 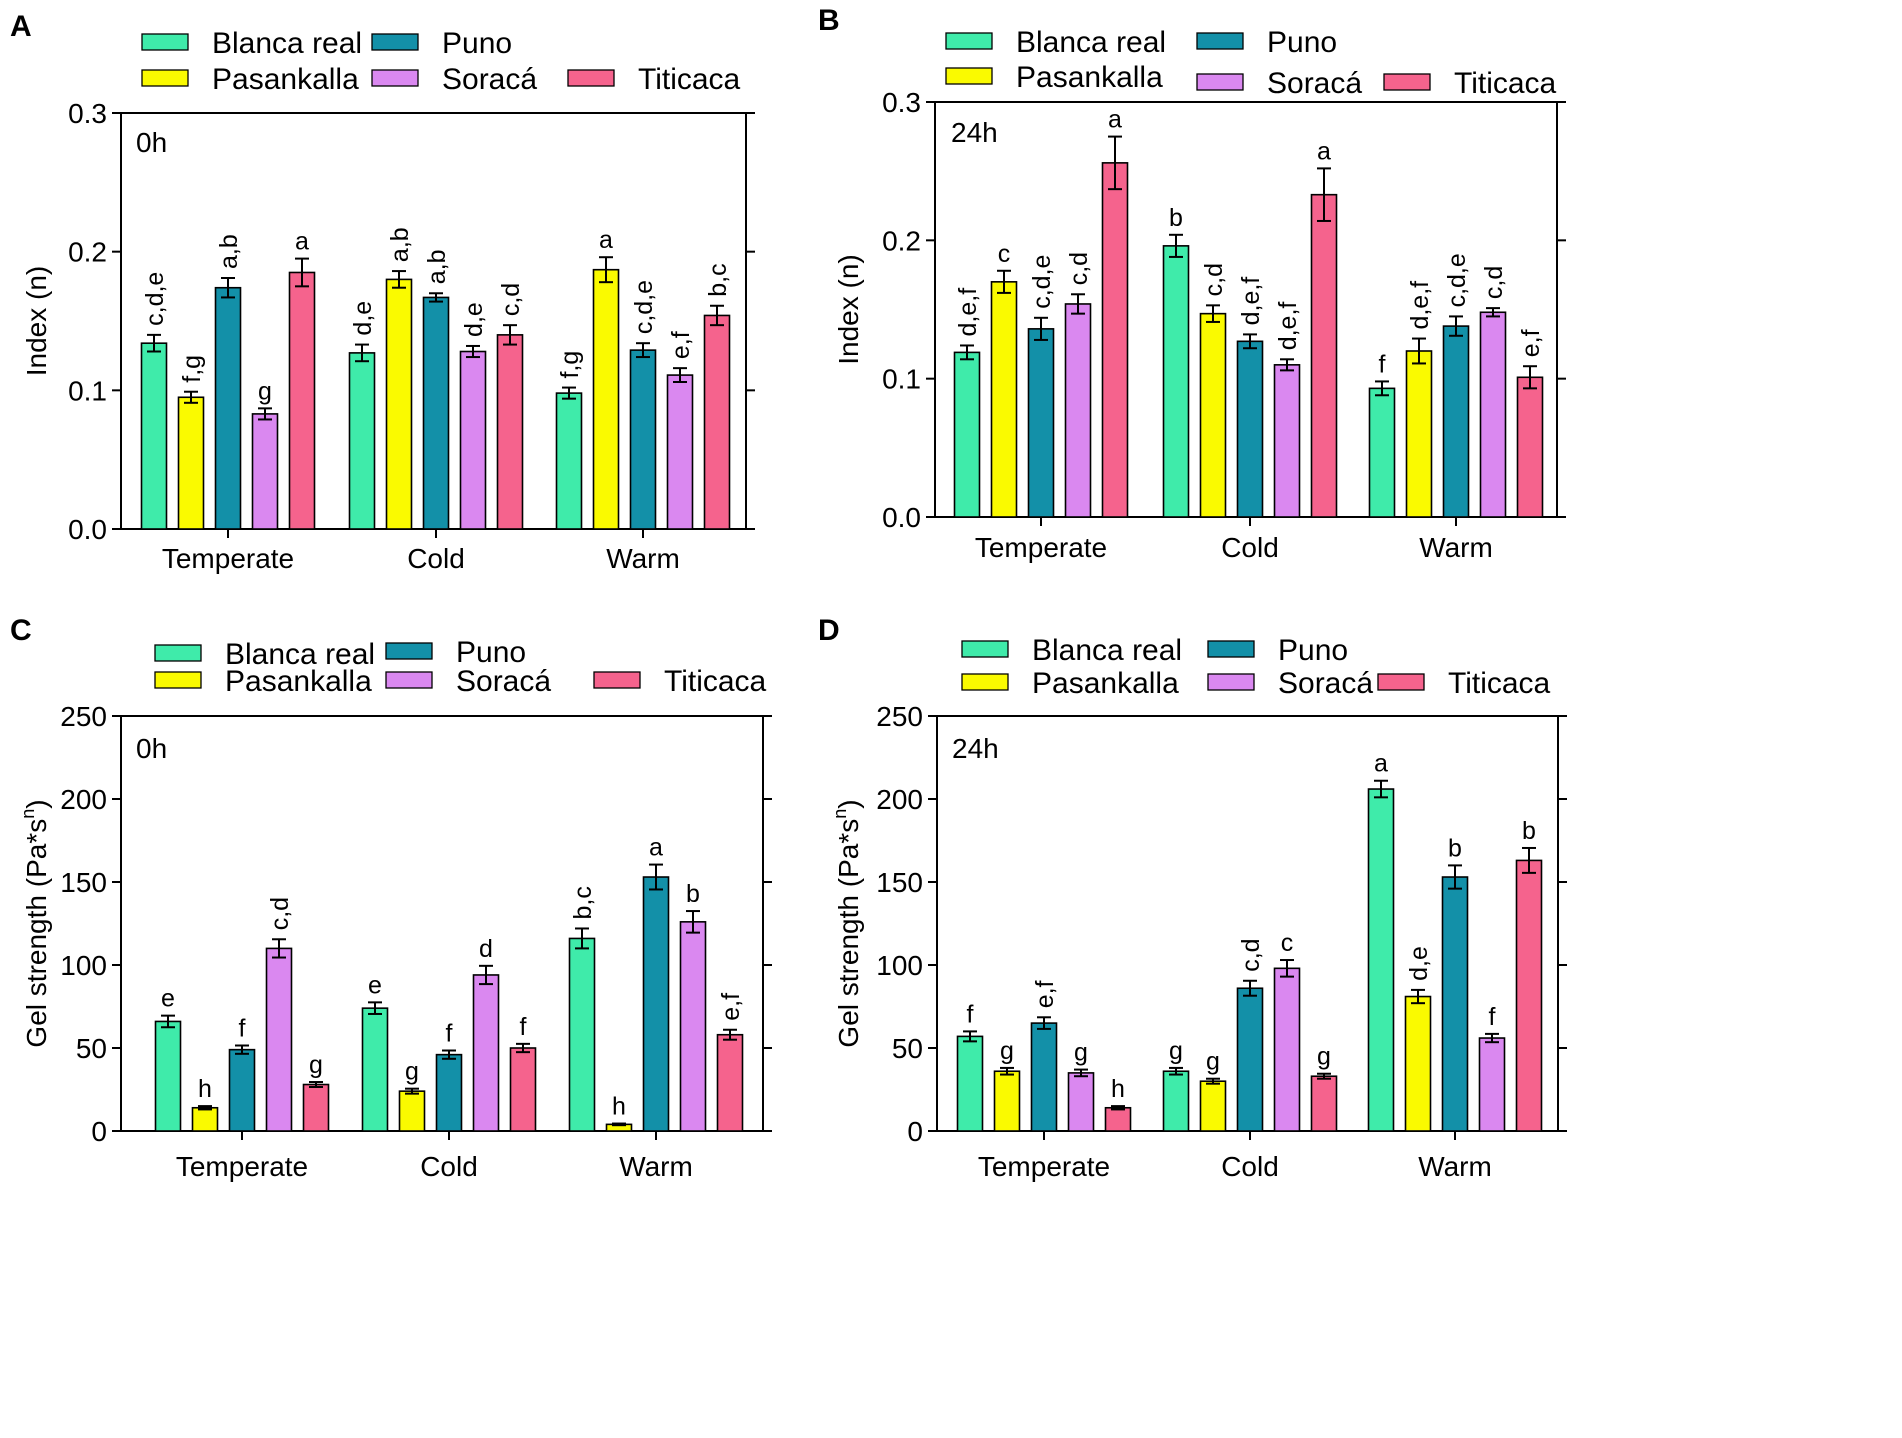 I want to click on panel-letter-d: D, so click(x=829, y=630).